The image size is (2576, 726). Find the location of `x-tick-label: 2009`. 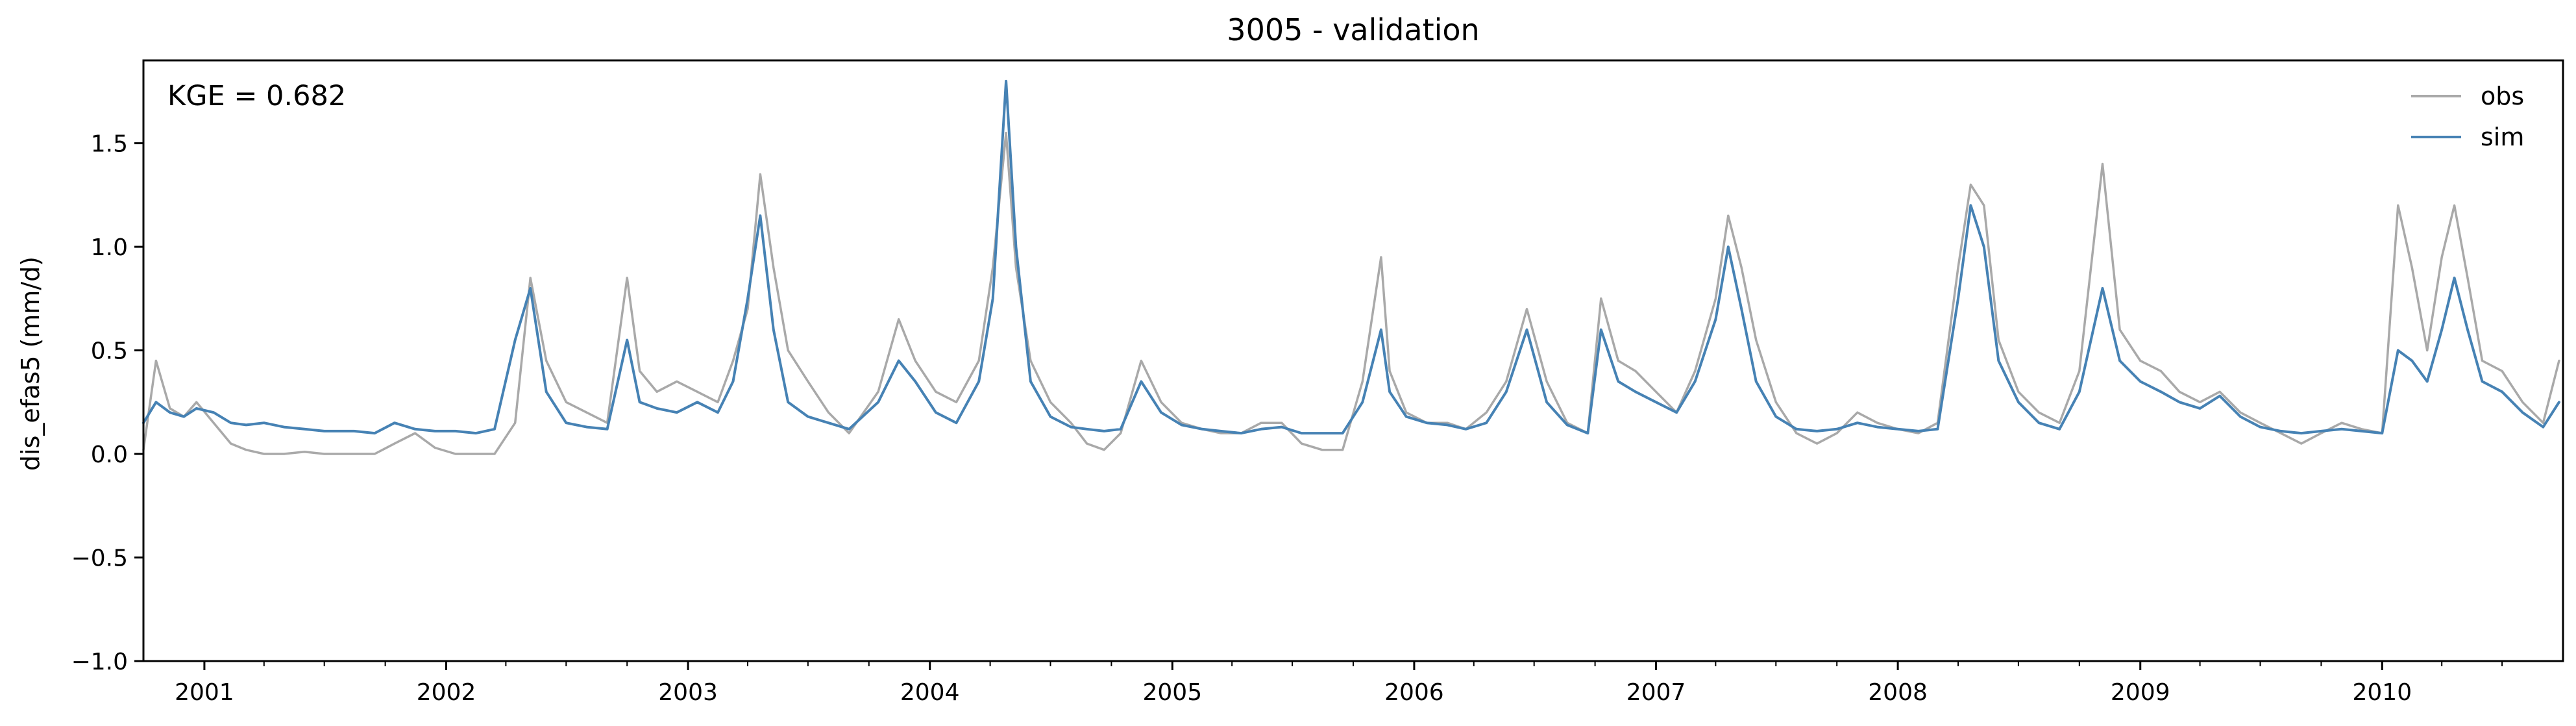

x-tick-label: 2009 is located at coordinates (2140, 692).